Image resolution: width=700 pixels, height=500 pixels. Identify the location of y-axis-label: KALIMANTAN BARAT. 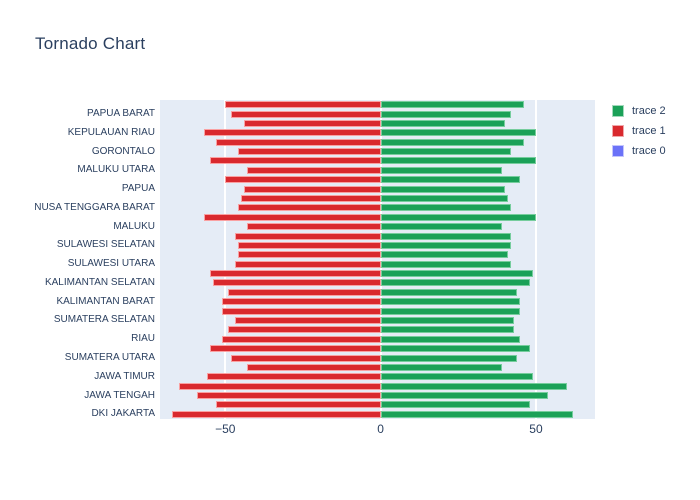
(105, 301).